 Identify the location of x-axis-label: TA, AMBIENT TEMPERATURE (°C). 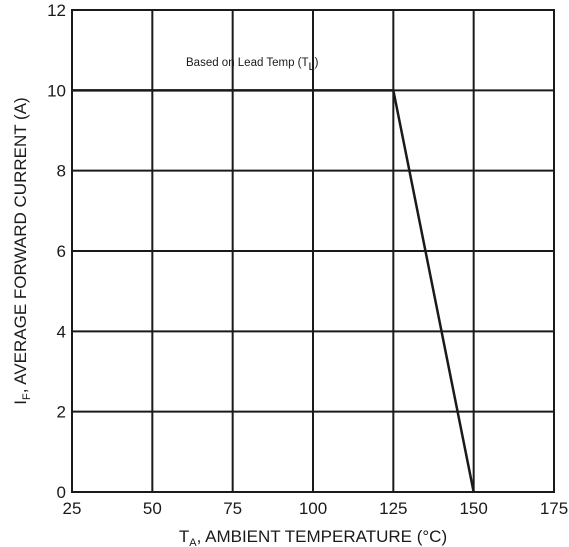
(313, 537).